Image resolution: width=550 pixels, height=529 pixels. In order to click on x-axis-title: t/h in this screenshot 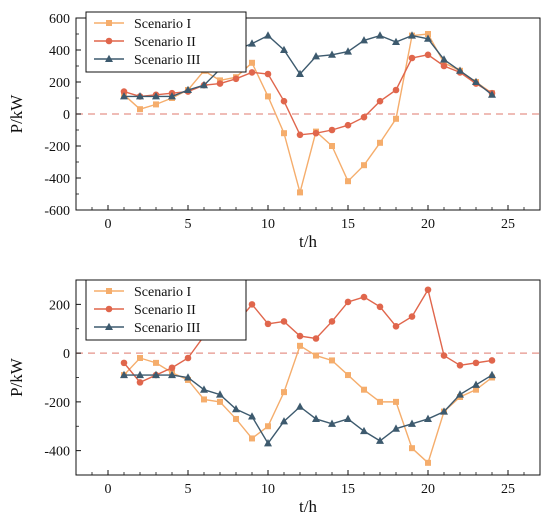, I will do `click(308, 241)`.